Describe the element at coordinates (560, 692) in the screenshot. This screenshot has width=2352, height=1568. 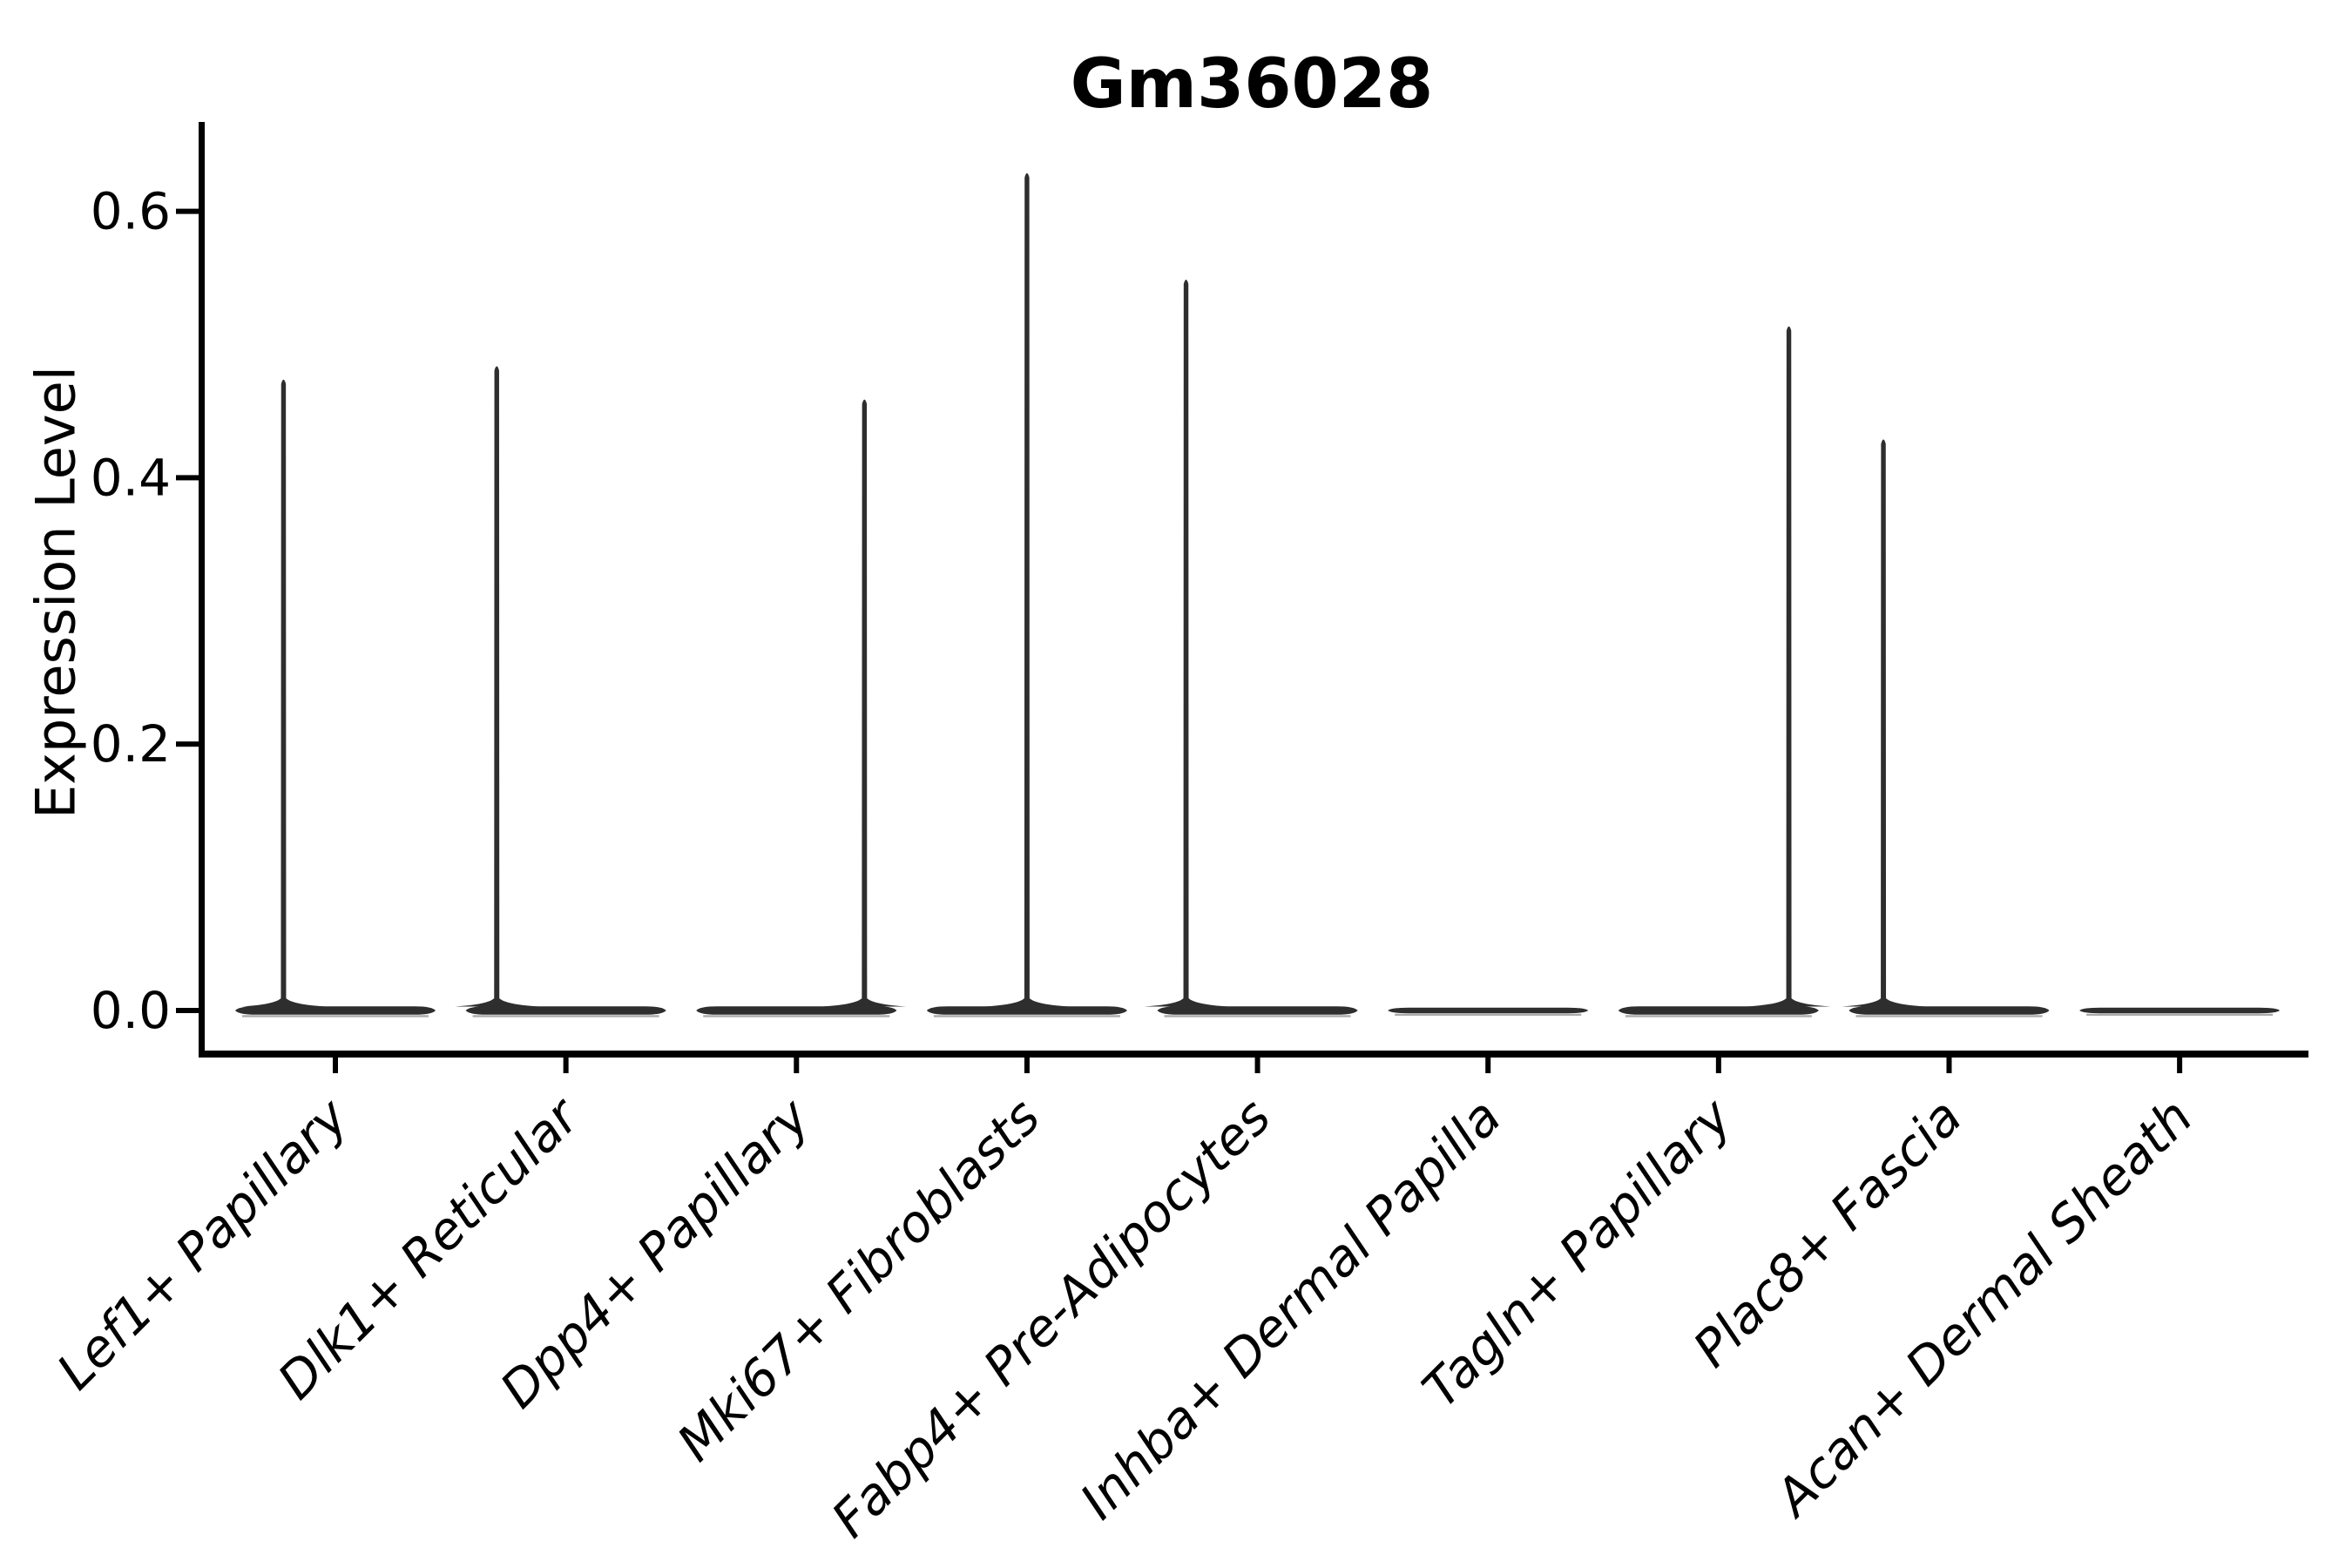
I see `violin-dlk1-reticular` at that location.